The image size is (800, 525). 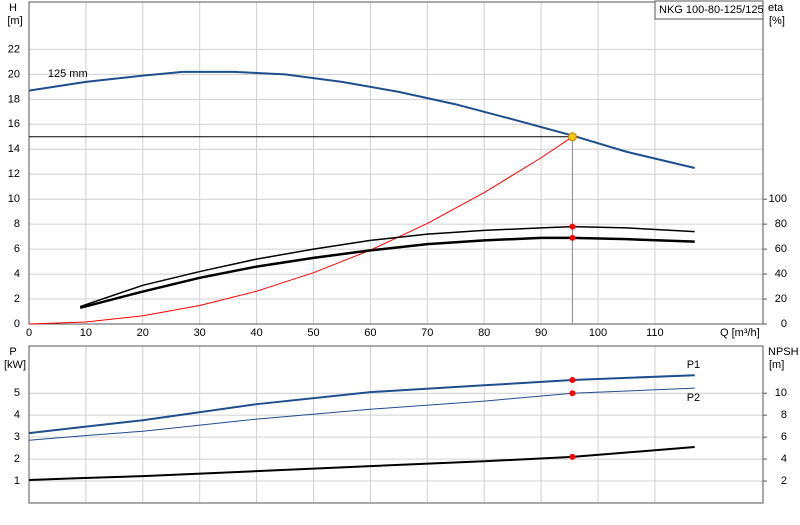 What do you see at coordinates (781, 224) in the screenshot?
I see `y2-tick-label: 80` at bounding box center [781, 224].